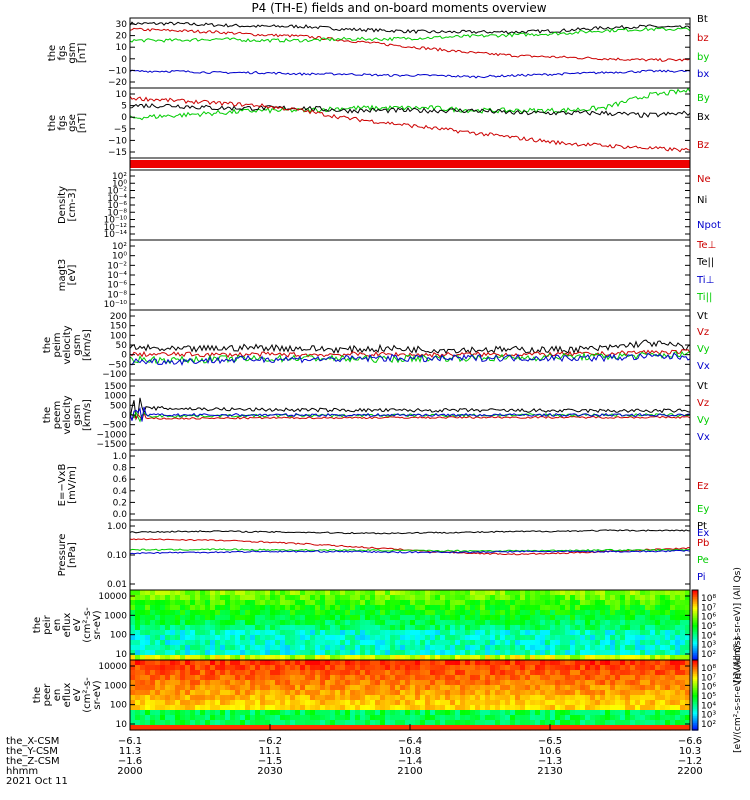  What do you see at coordinates (32, 741) in the screenshot?
I see `x-row-label: the_X-CSM` at bounding box center [32, 741].